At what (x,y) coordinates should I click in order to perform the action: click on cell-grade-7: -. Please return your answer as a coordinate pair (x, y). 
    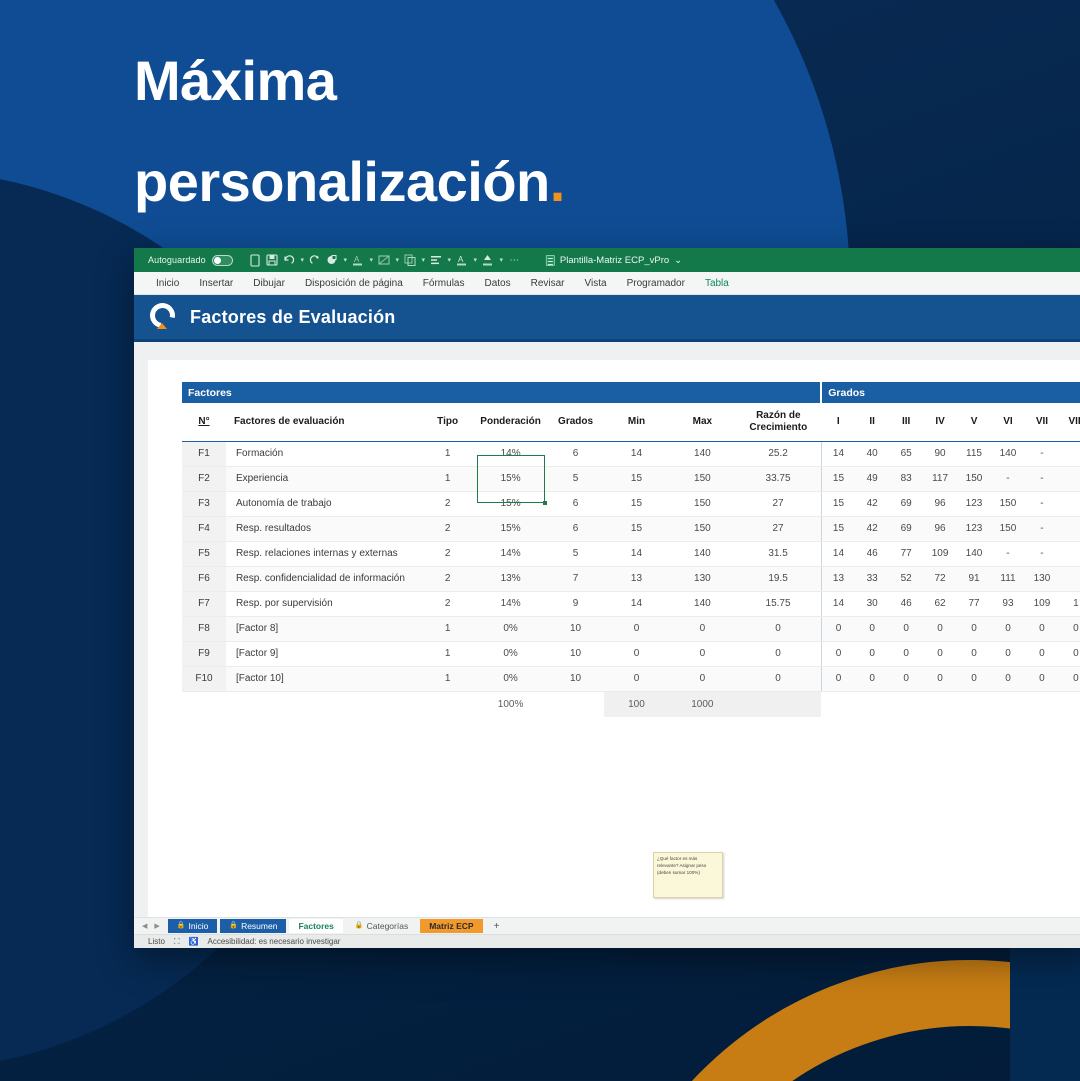
    Looking at the image, I should click on (1041, 529).